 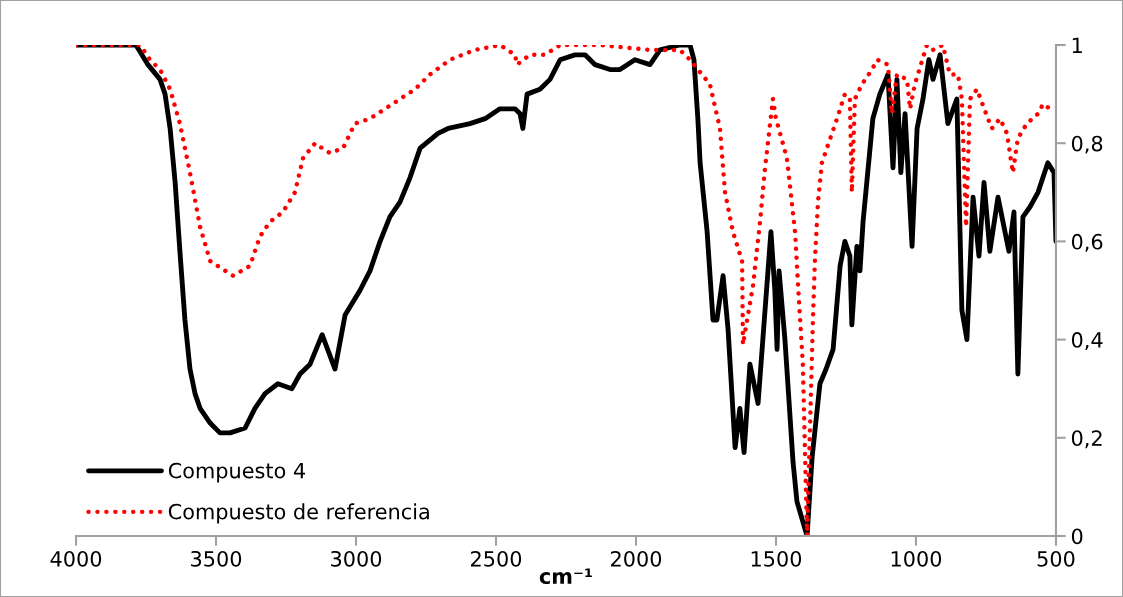 I want to click on x-tick-label: 3000, so click(x=356, y=558).